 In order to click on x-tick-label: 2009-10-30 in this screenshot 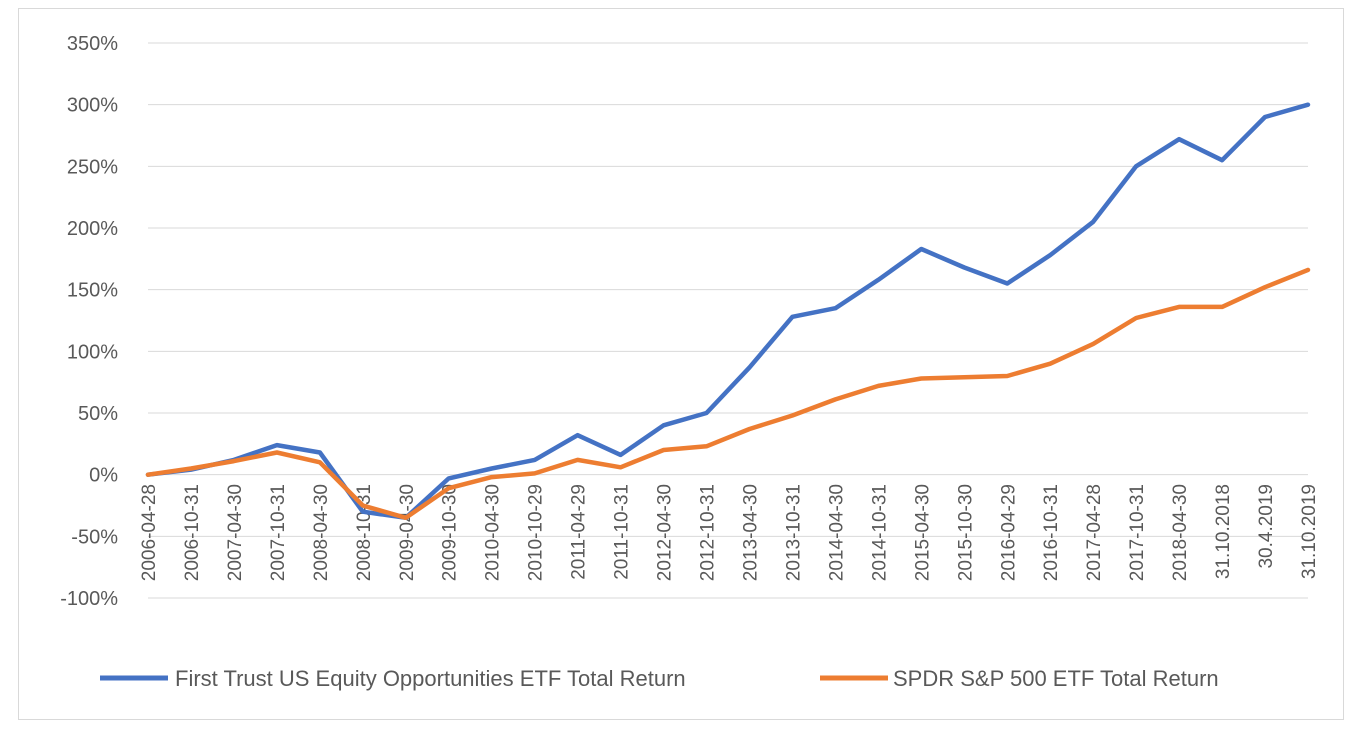, I will do `click(450, 532)`.